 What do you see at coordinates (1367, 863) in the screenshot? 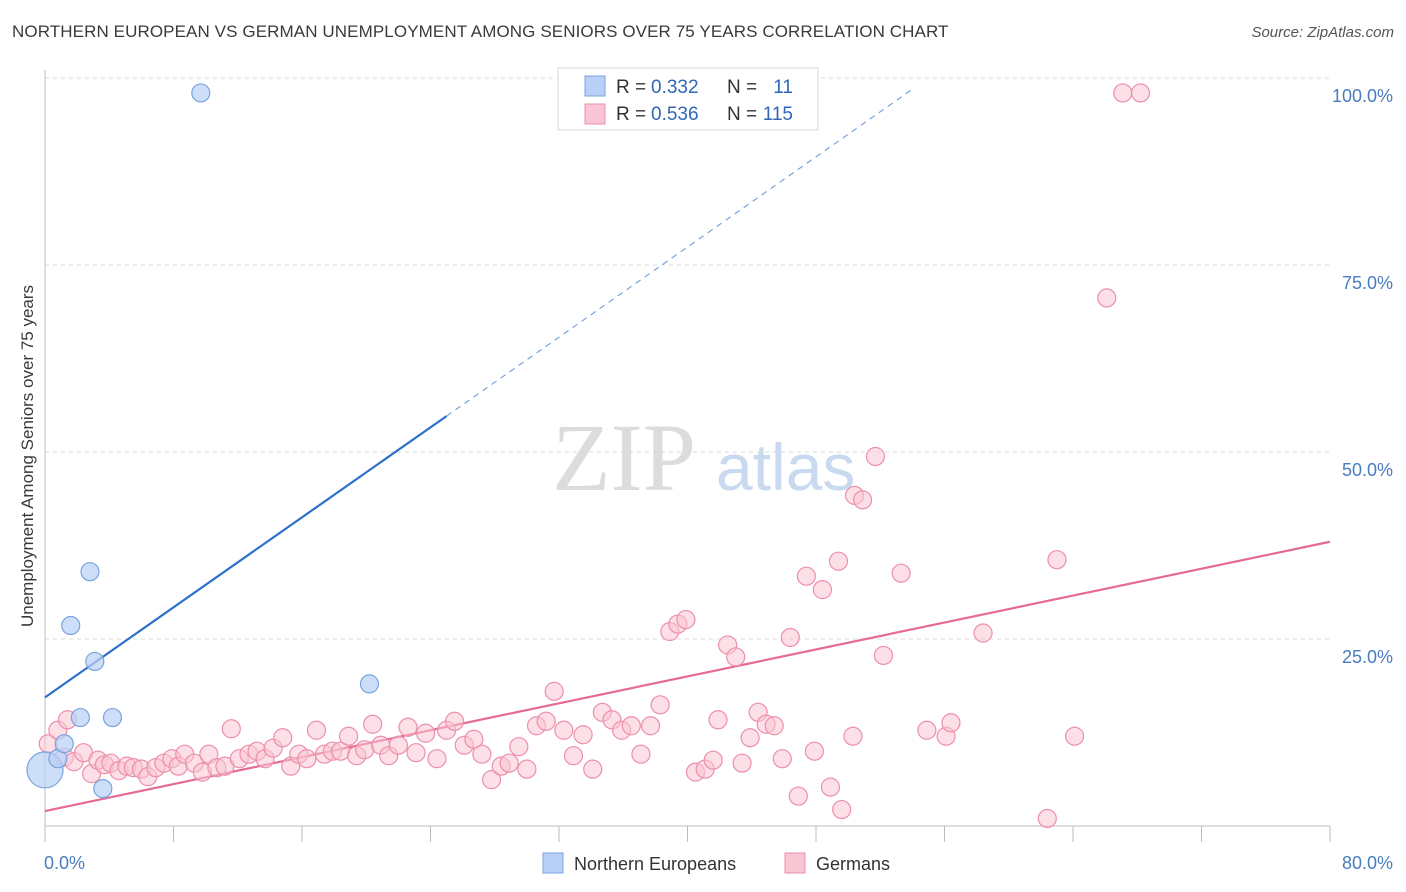
I see `x-tick-label-max: 80.0%` at bounding box center [1367, 863].